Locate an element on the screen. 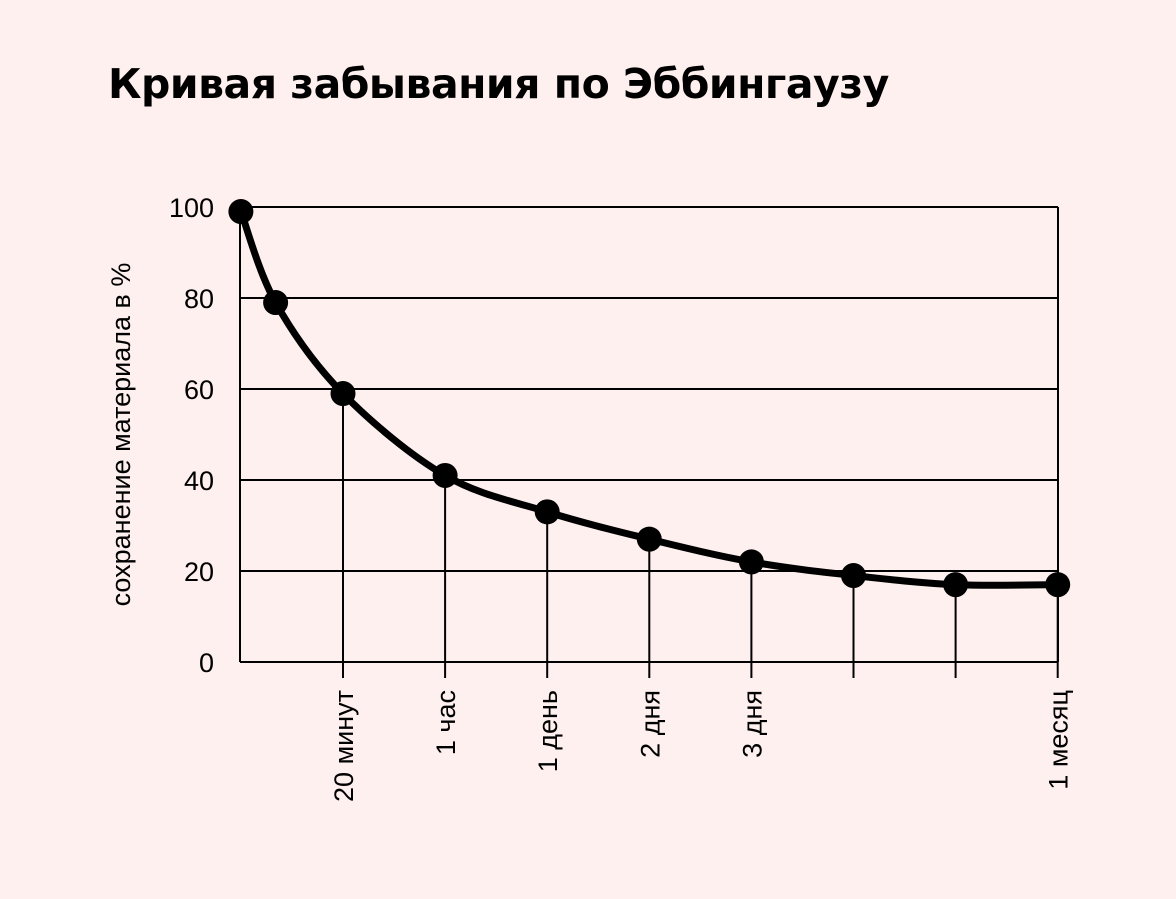  y-tick-label-80: 80 is located at coordinates (199, 299).